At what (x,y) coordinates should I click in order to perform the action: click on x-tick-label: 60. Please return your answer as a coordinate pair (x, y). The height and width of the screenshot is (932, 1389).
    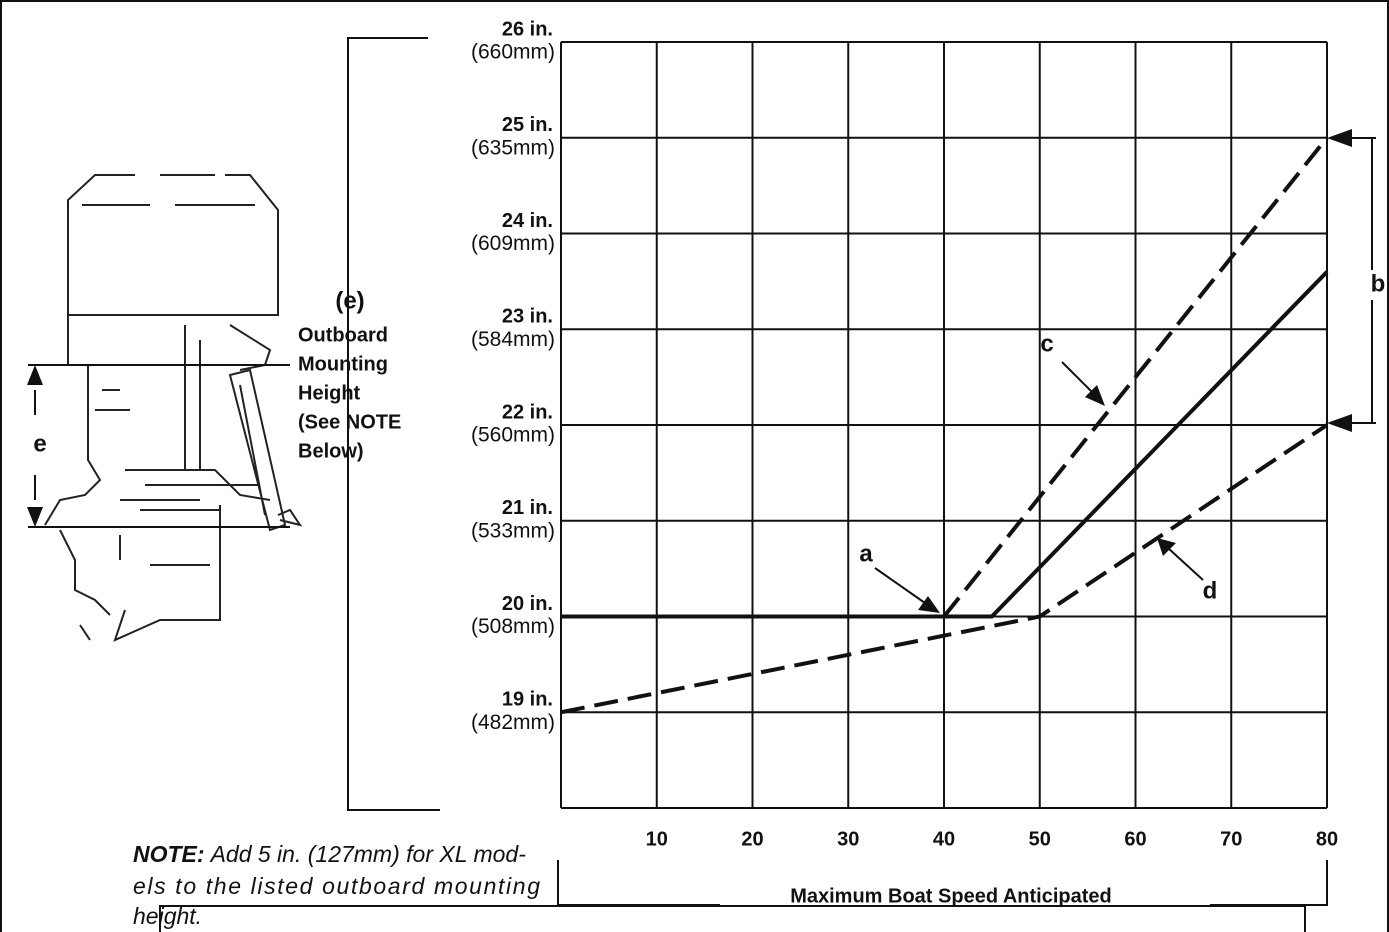
    Looking at the image, I should click on (1135, 839).